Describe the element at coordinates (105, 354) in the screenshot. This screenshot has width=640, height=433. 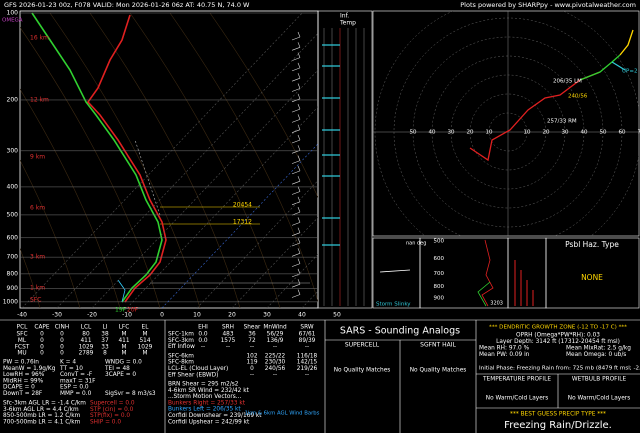
I see `parcel-cell: 8` at that location.